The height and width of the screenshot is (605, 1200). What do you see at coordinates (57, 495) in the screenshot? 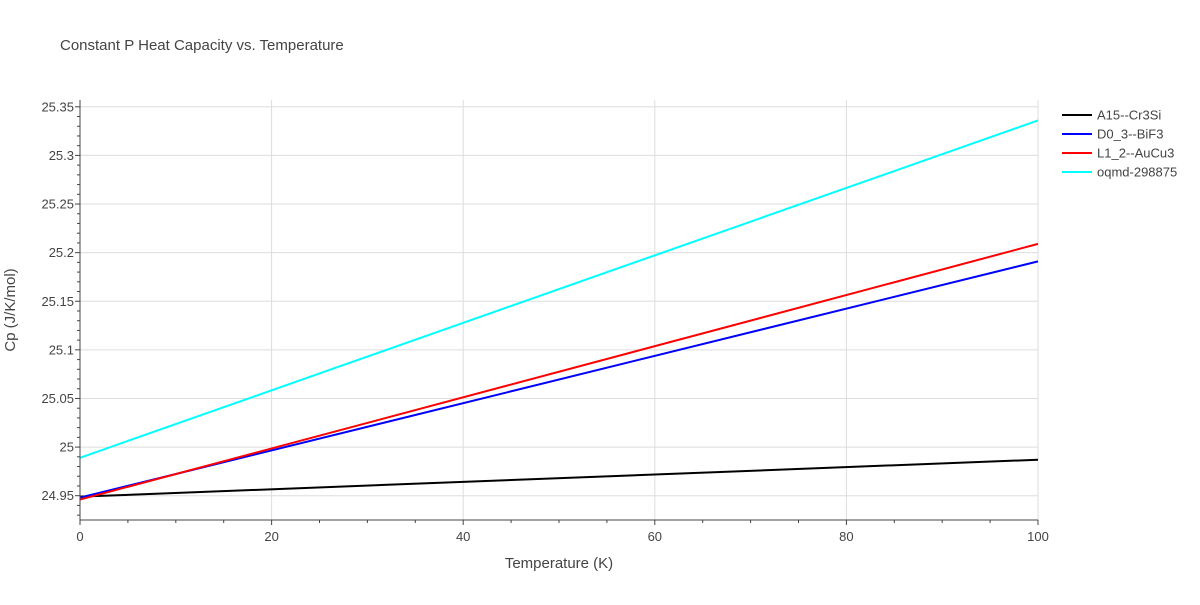
I see `y-tick-label: 24.95` at bounding box center [57, 495].